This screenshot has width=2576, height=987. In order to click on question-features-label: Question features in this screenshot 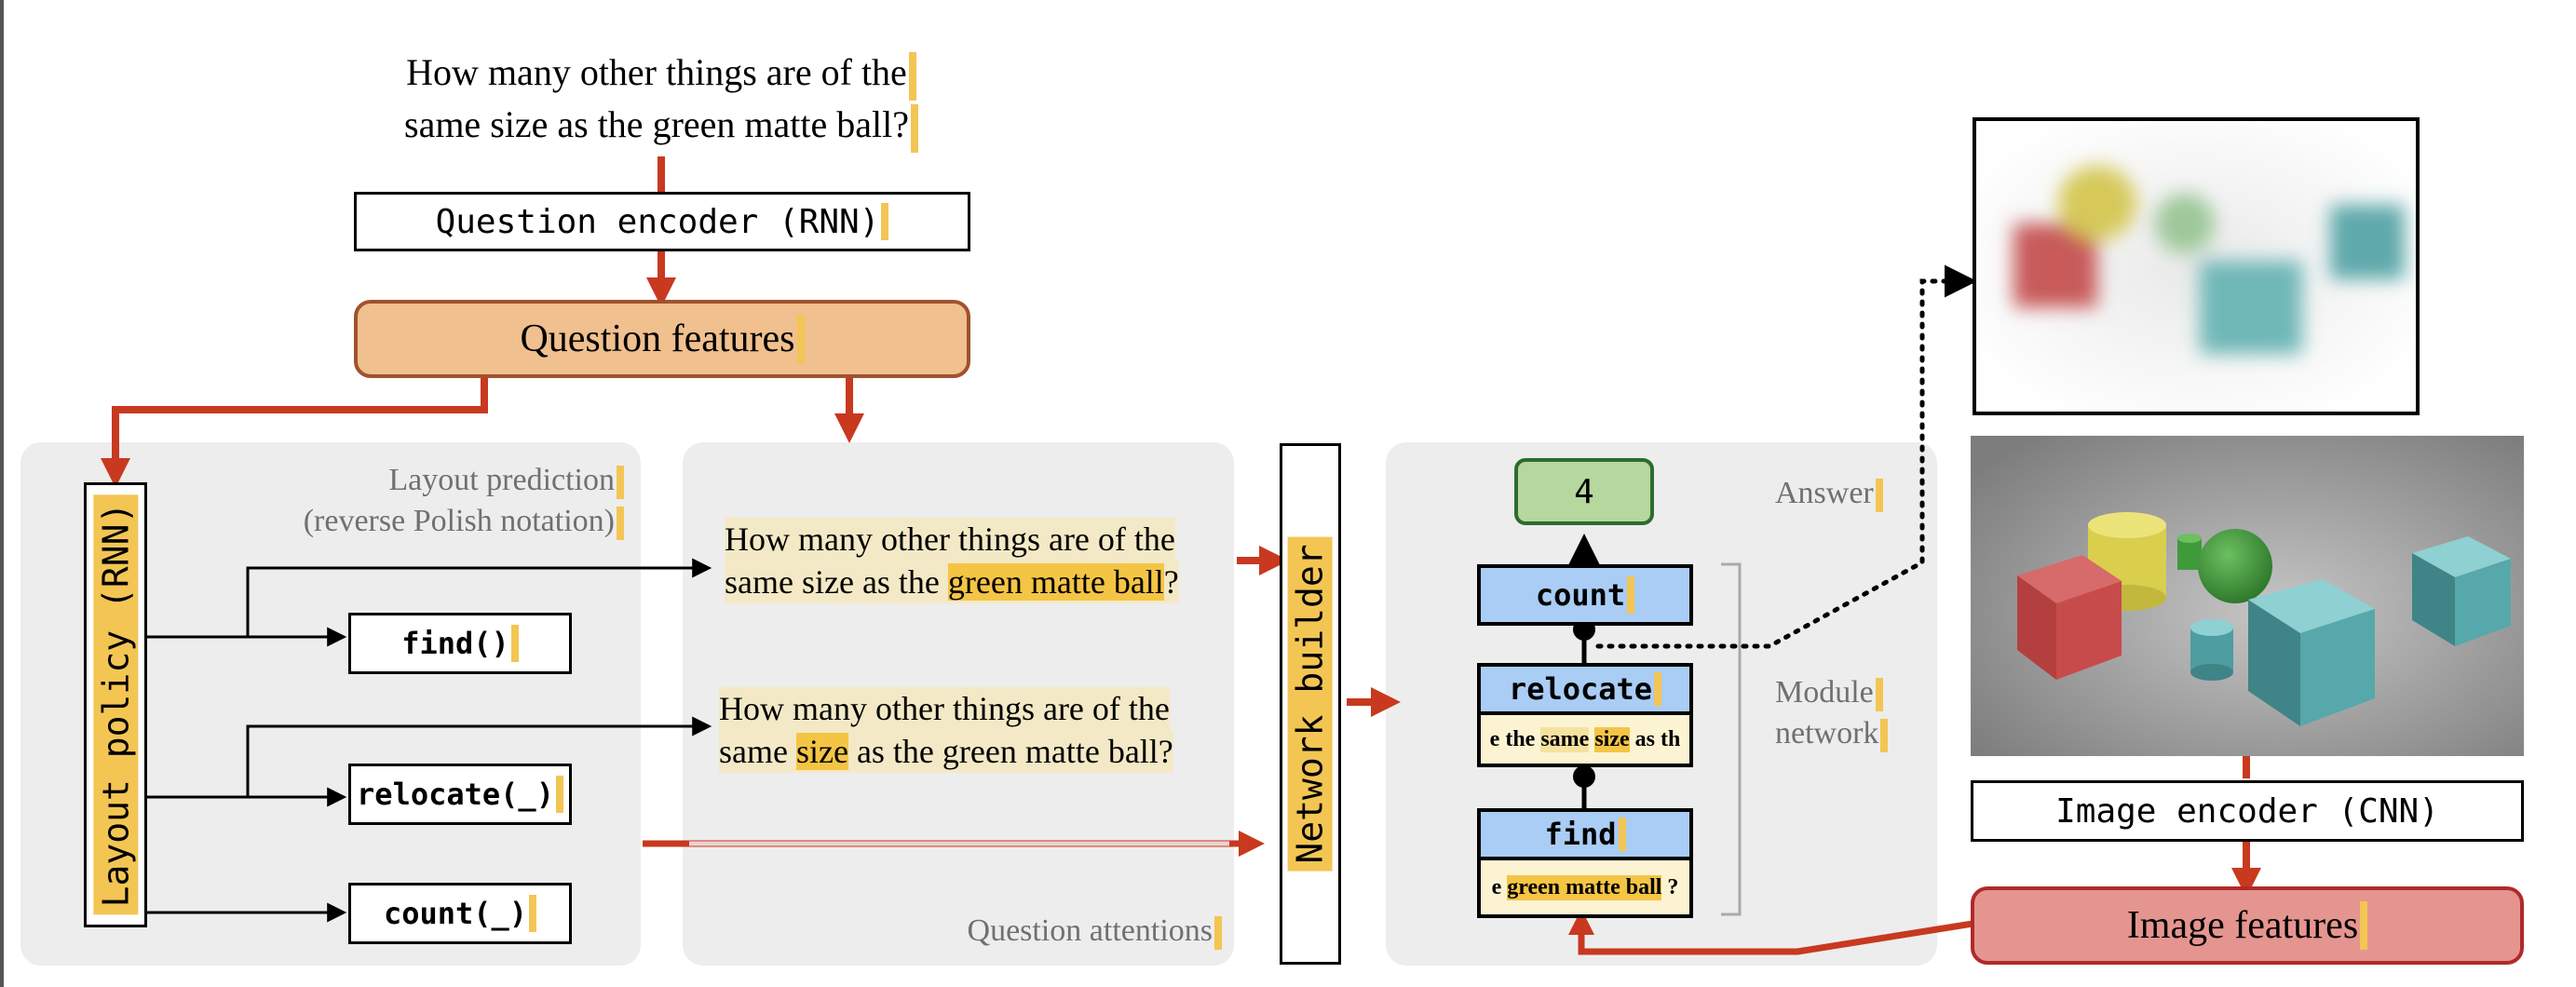, I will do `click(657, 339)`.